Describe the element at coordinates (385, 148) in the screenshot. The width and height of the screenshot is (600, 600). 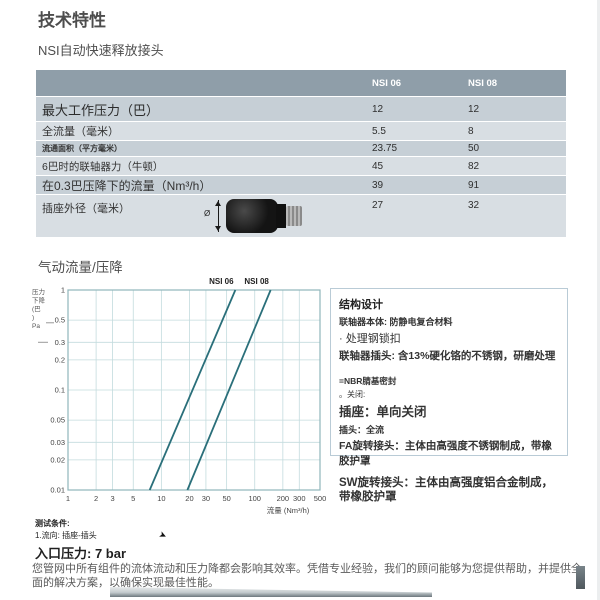
I see `row-value-nsi06: 23.75` at that location.